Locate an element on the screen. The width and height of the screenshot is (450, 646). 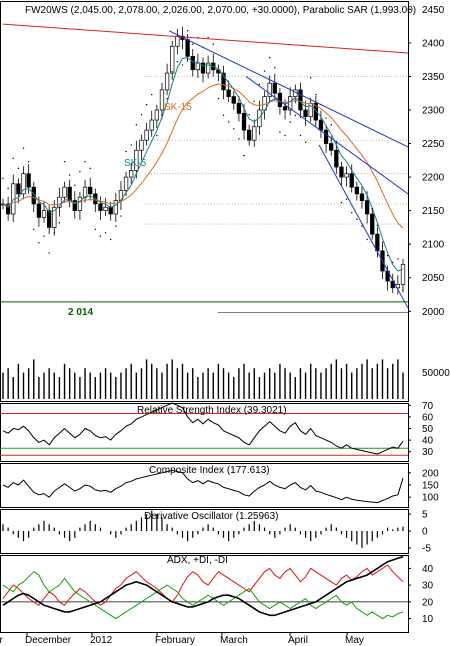
y-tick-label: 20 is located at coordinates (428, 602).